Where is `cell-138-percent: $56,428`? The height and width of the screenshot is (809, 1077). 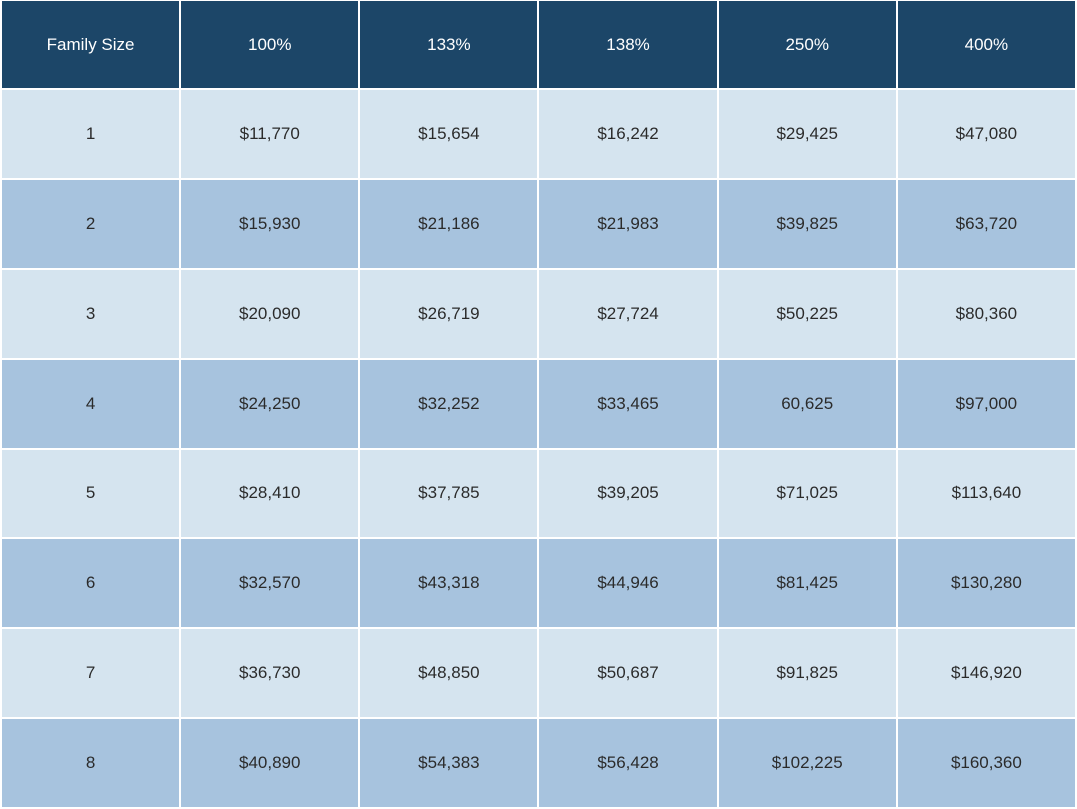
cell-138-percent: $56,428 is located at coordinates (628, 763).